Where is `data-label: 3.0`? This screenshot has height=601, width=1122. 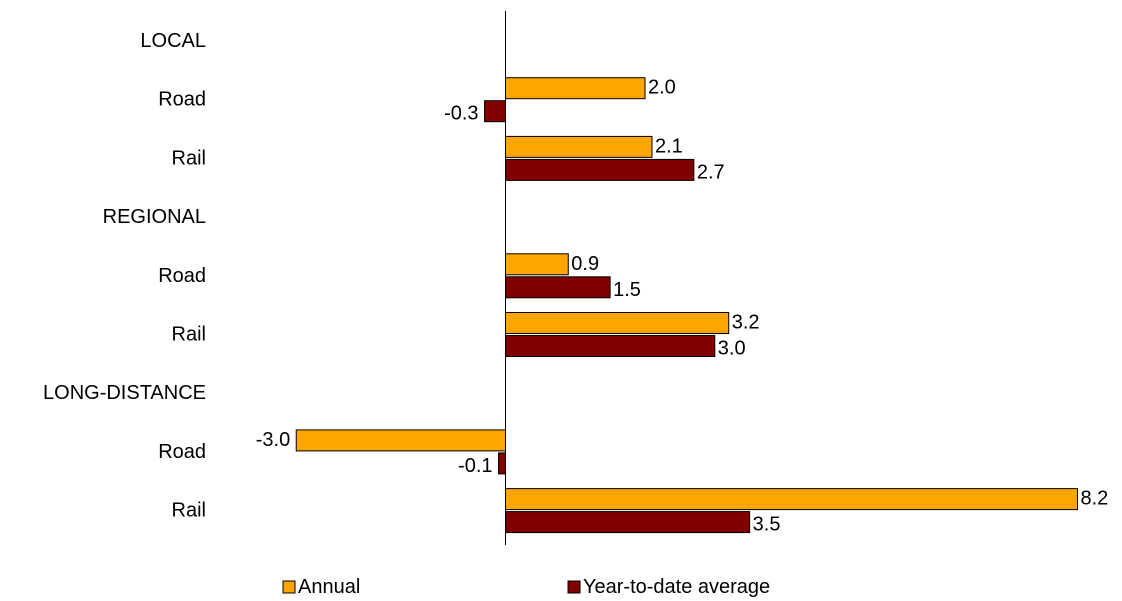
data-label: 3.0 is located at coordinates (732, 349).